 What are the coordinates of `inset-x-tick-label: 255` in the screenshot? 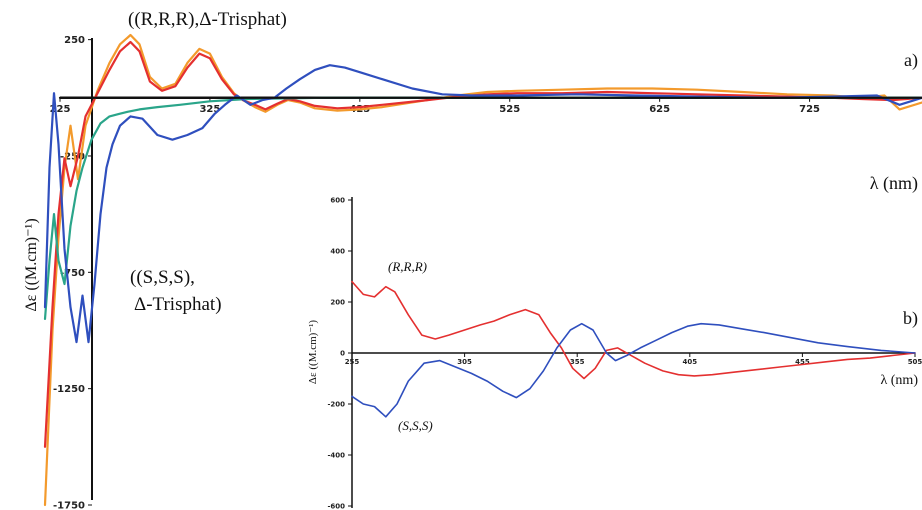 It's located at (352, 362).